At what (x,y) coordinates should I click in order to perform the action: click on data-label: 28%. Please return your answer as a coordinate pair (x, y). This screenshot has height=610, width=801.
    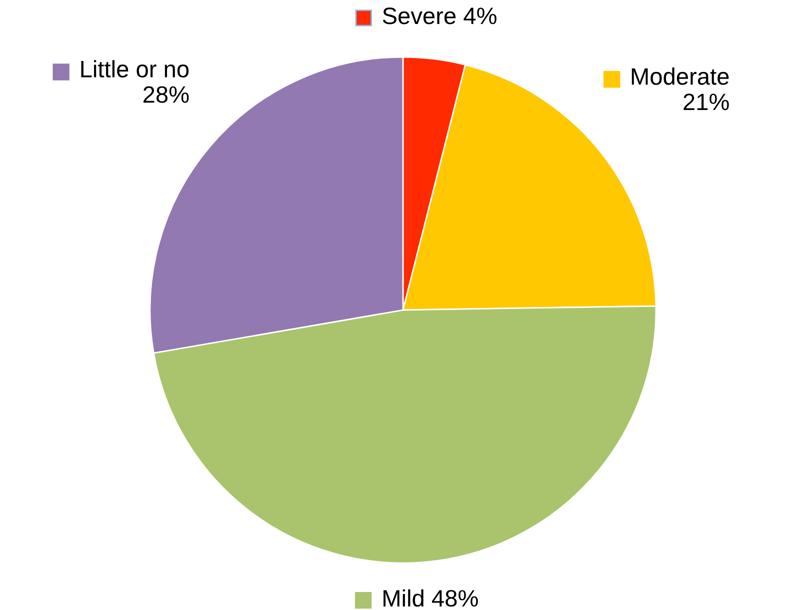
    Looking at the image, I should click on (166, 94).